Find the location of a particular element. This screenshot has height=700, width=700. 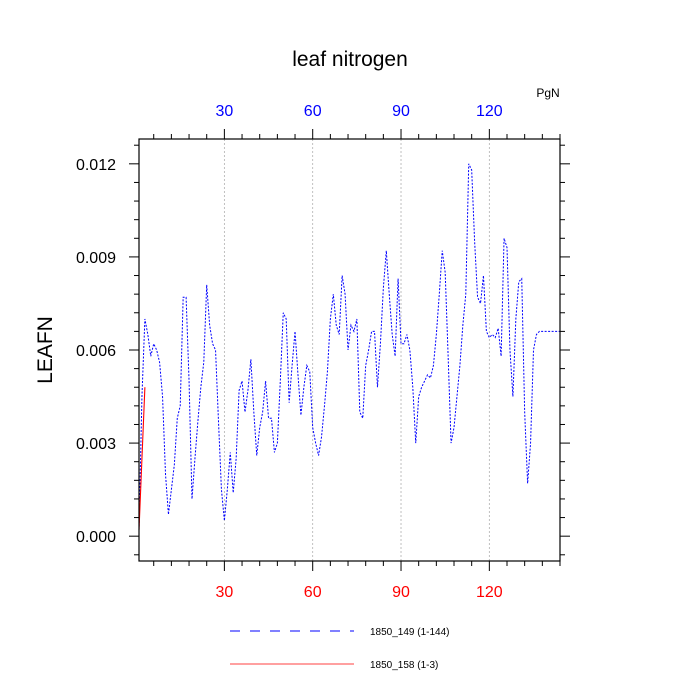

x-tick-label-top: 120 is located at coordinates (489, 111).